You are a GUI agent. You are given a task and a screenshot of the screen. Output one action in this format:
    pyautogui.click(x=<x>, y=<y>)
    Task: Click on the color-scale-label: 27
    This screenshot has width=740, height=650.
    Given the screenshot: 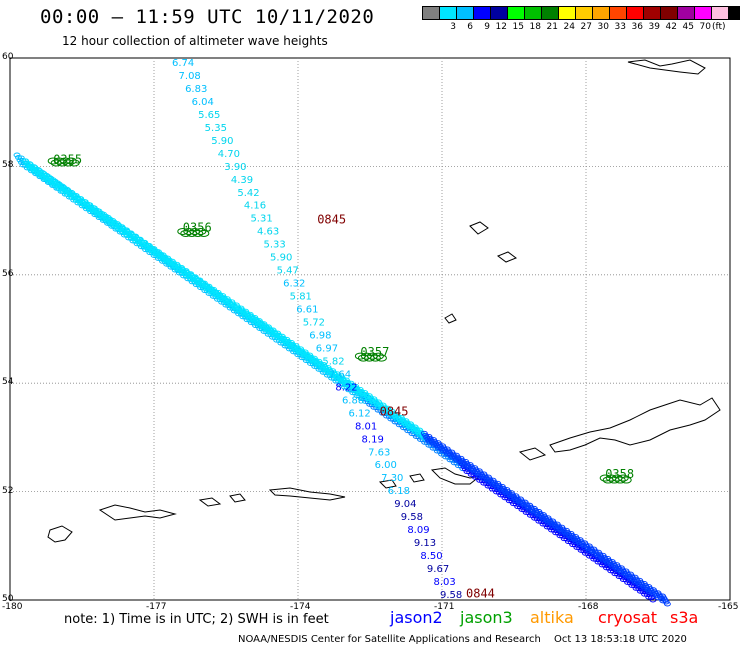 What is the action you would take?
    pyautogui.click(x=586, y=27)
    